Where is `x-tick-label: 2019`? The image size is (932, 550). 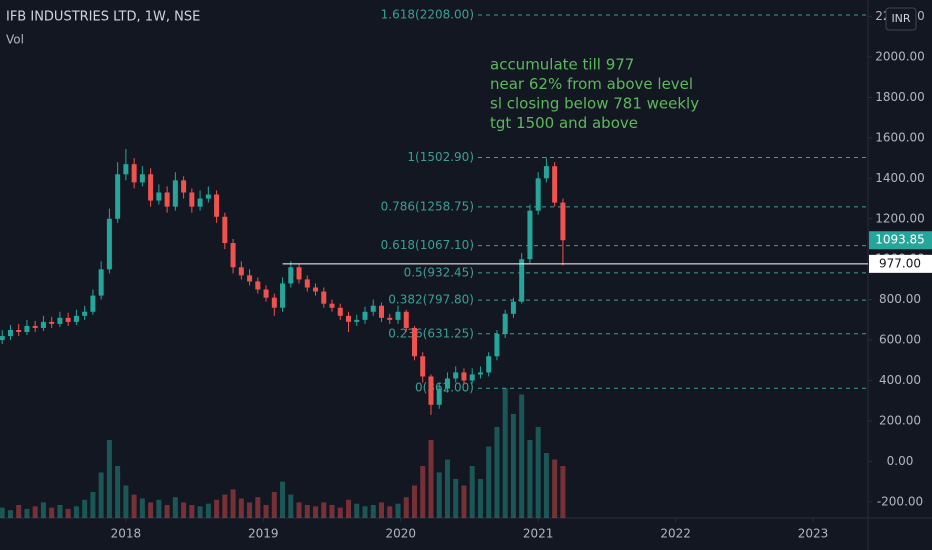 x-tick-label: 2019 is located at coordinates (263, 534).